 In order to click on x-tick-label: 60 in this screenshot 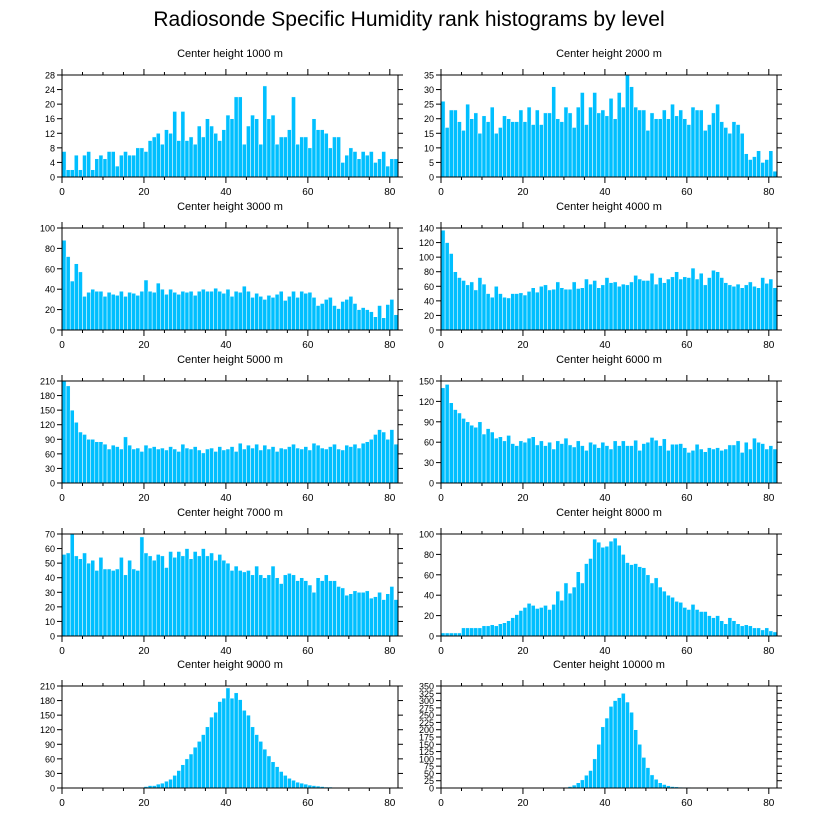, I will do `click(308, 498)`.